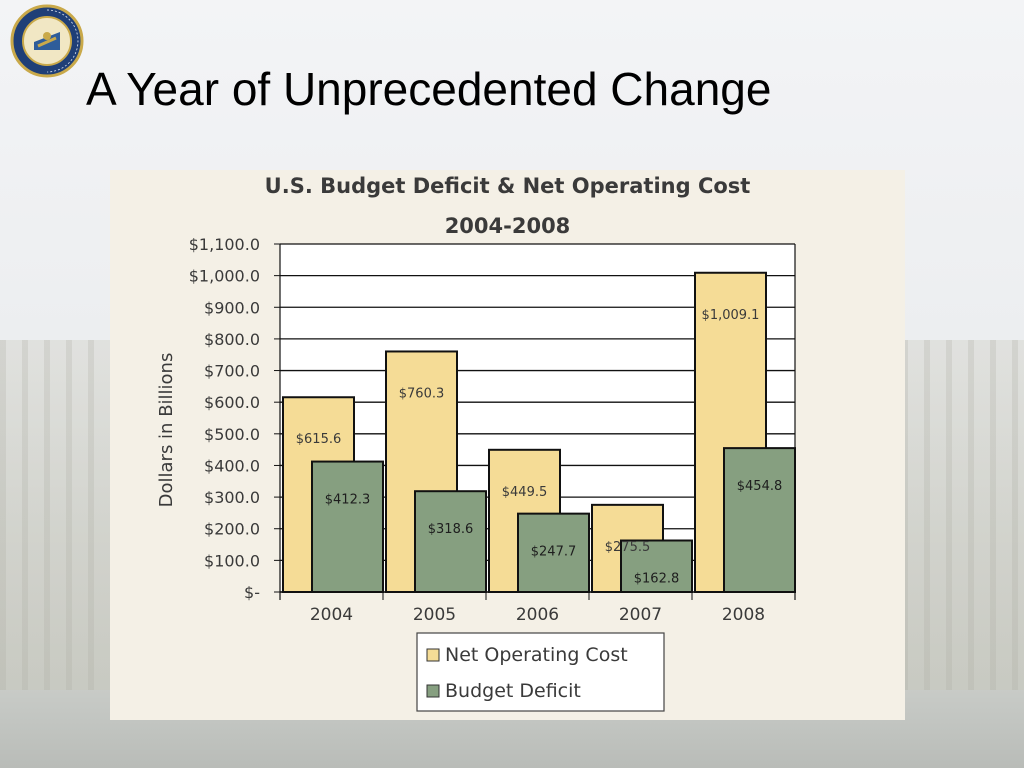 The width and height of the screenshot is (1024, 768). What do you see at coordinates (628, 547) in the screenshot?
I see `data-label: $275.5` at bounding box center [628, 547].